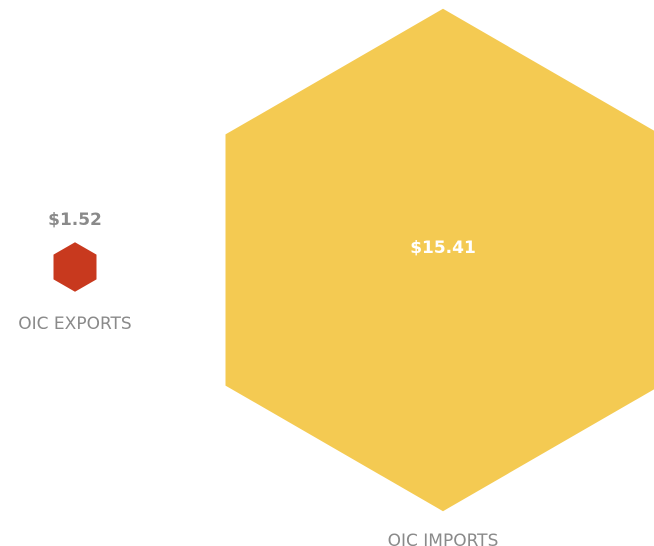  What do you see at coordinates (443, 248) in the screenshot?
I see `value-label: $15.41` at bounding box center [443, 248].